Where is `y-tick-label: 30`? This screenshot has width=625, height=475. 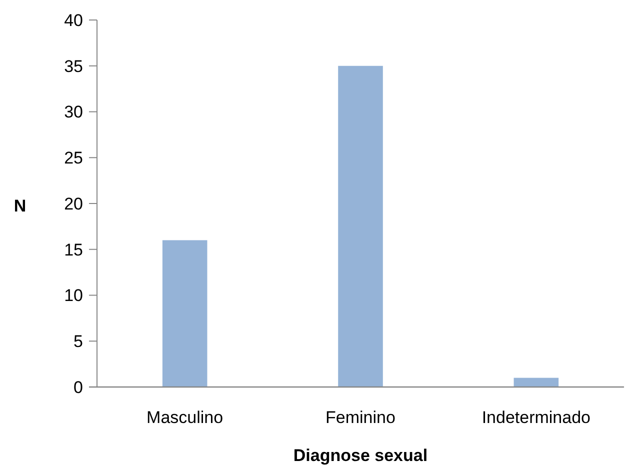
y-tick-label: 30 is located at coordinates (73, 112).